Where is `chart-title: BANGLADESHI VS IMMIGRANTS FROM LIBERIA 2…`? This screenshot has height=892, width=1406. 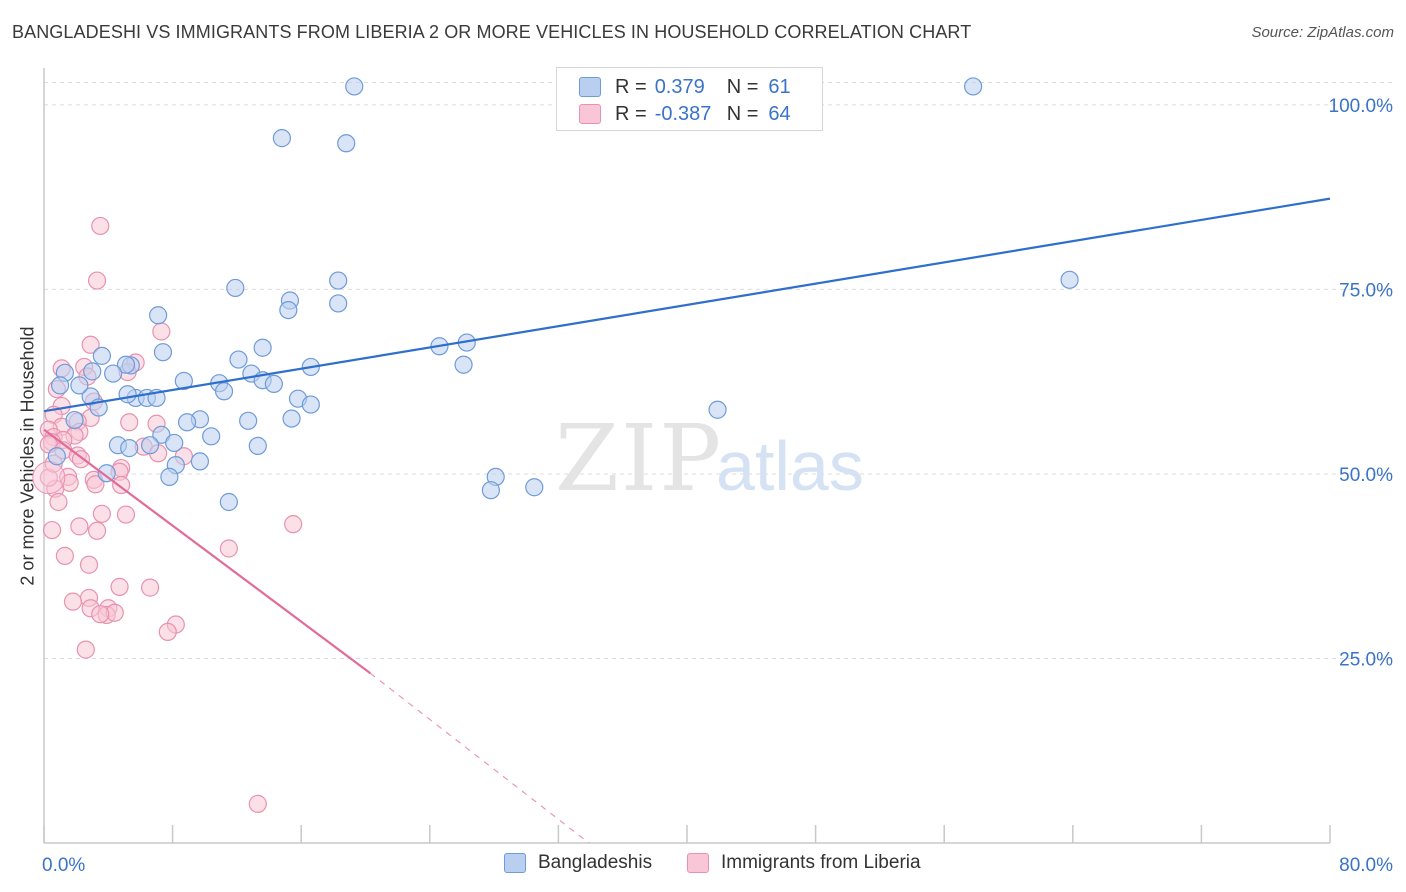 chart-title: BANGLADESHI VS IMMIGRANTS FROM LIBERIA 2… is located at coordinates (492, 32).